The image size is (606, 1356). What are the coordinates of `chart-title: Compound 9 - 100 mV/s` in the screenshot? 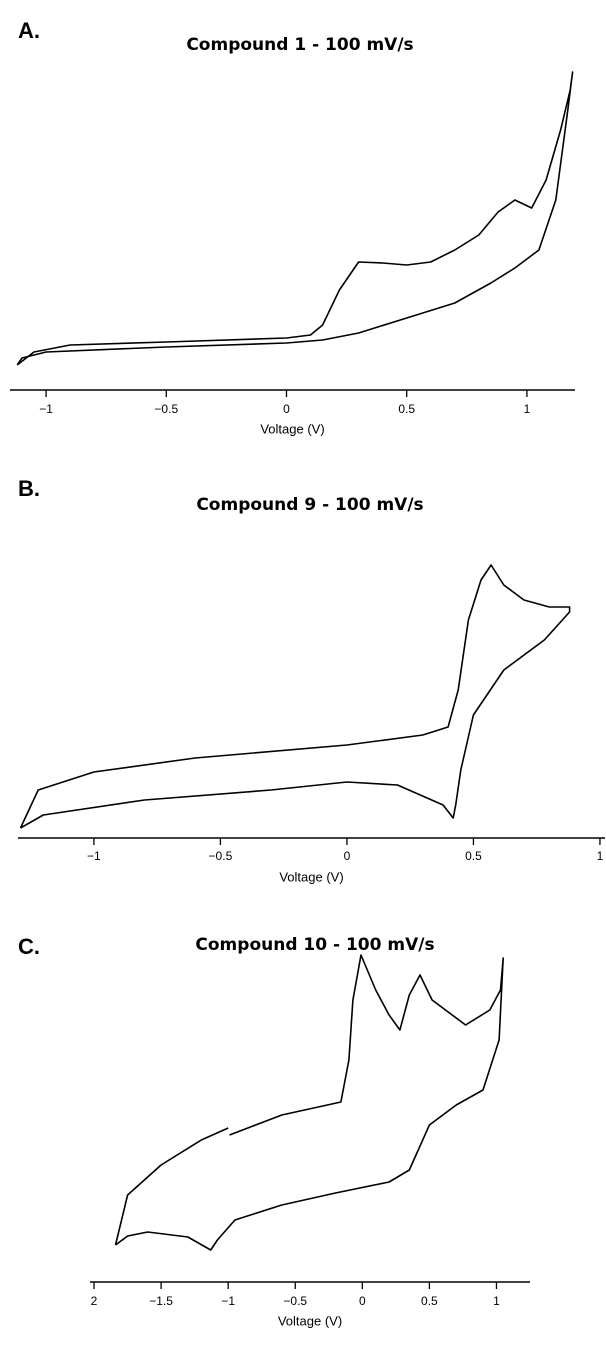 It's located at (309, 505).